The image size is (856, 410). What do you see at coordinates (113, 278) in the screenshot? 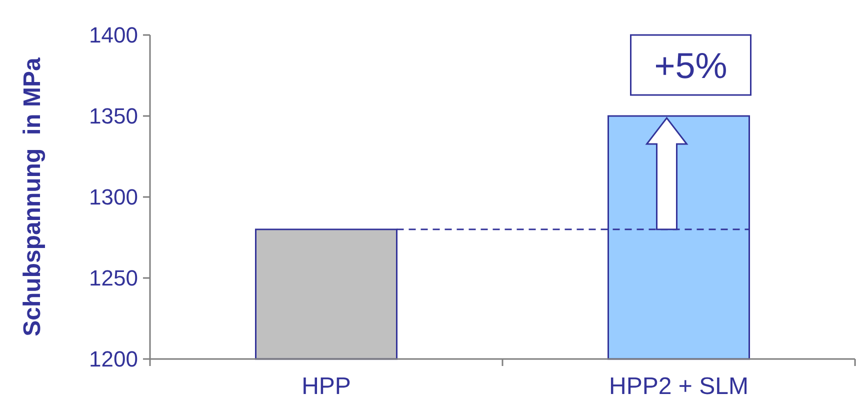
I see `y-tick-label: 1250` at bounding box center [113, 278].